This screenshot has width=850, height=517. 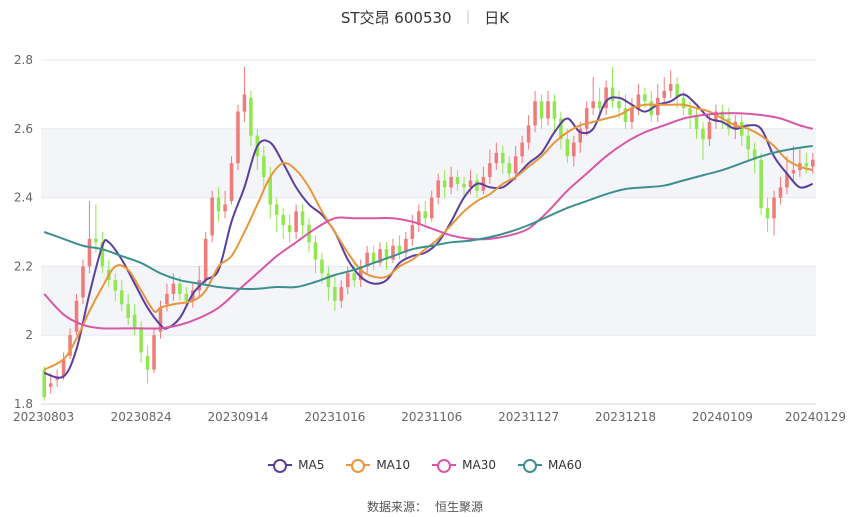 I want to click on legend-item-ma60: MA60, so click(x=550, y=465).